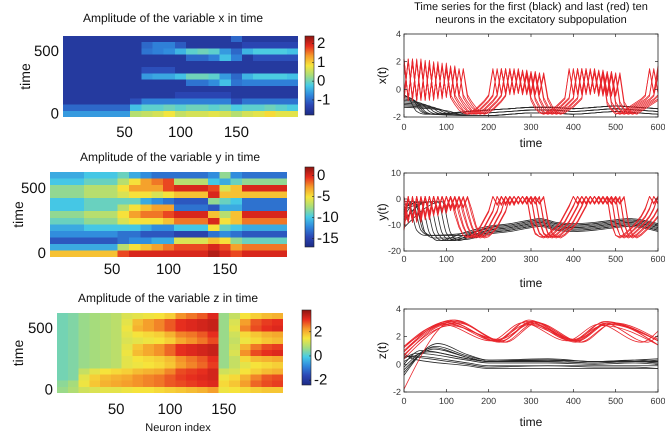  What do you see at coordinates (321, 62) in the screenshot?
I see `color-bar-label: 1` at bounding box center [321, 62].